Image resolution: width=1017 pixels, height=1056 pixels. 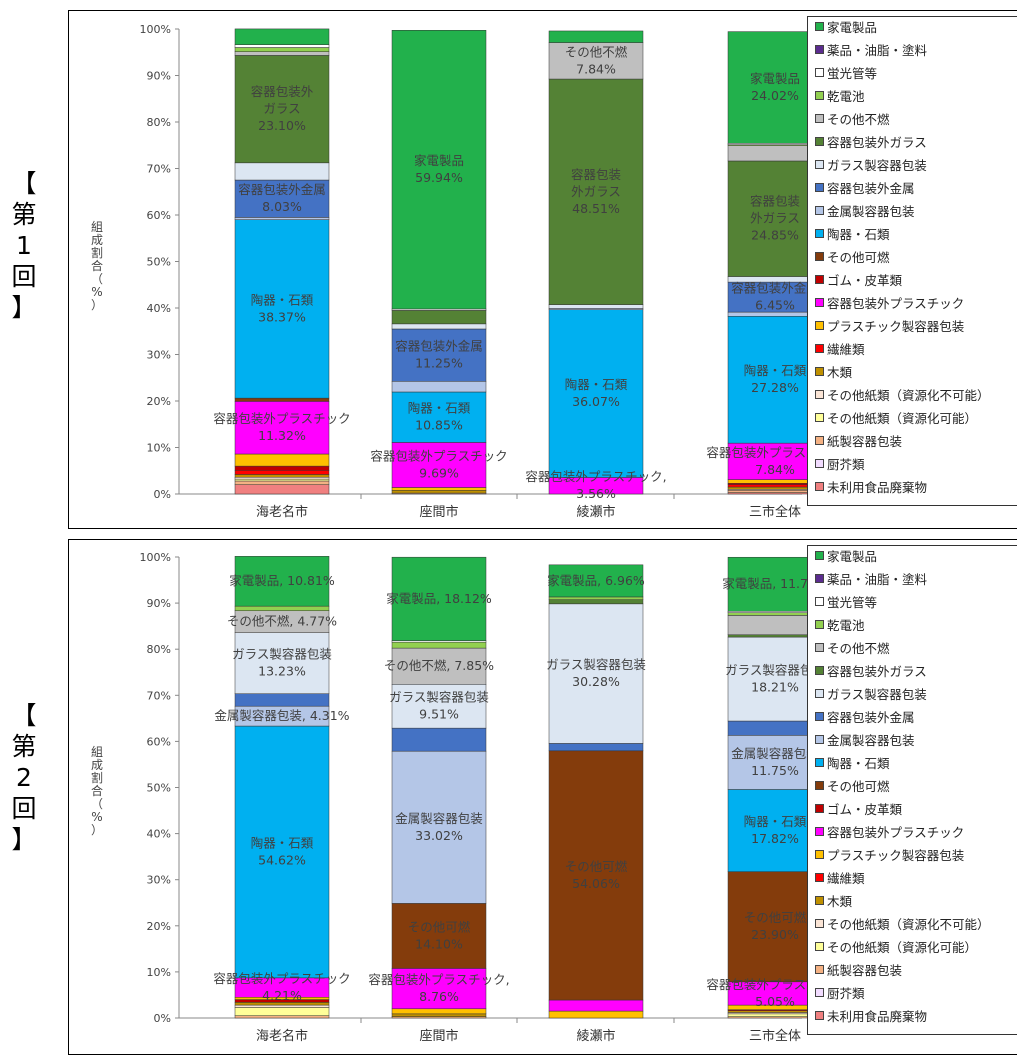 I want to click on legend-item: 金属製容器包装, so click(x=865, y=212).